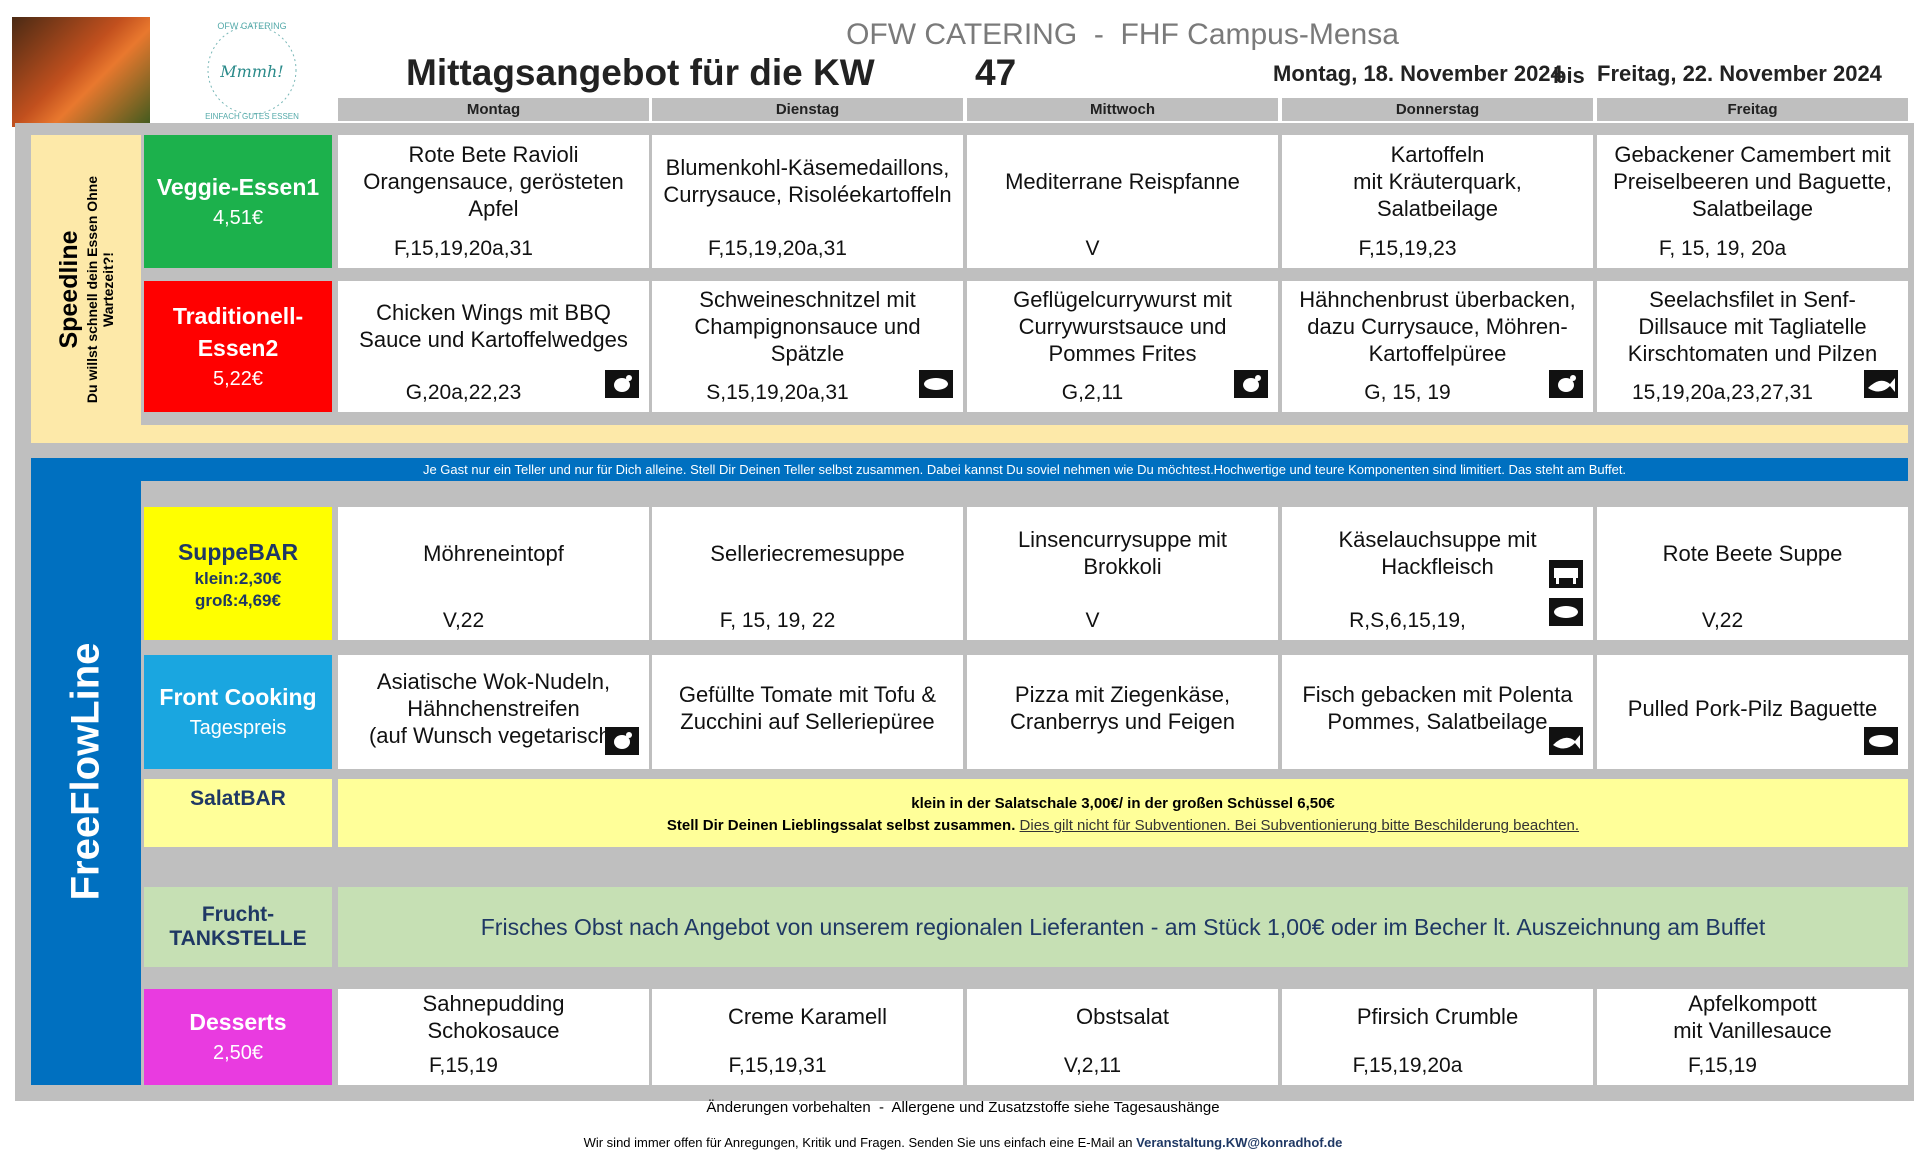 This screenshot has height=1165, width=1926. What do you see at coordinates (807, 353) in the screenshot?
I see `dish-line: Spätzle` at bounding box center [807, 353].